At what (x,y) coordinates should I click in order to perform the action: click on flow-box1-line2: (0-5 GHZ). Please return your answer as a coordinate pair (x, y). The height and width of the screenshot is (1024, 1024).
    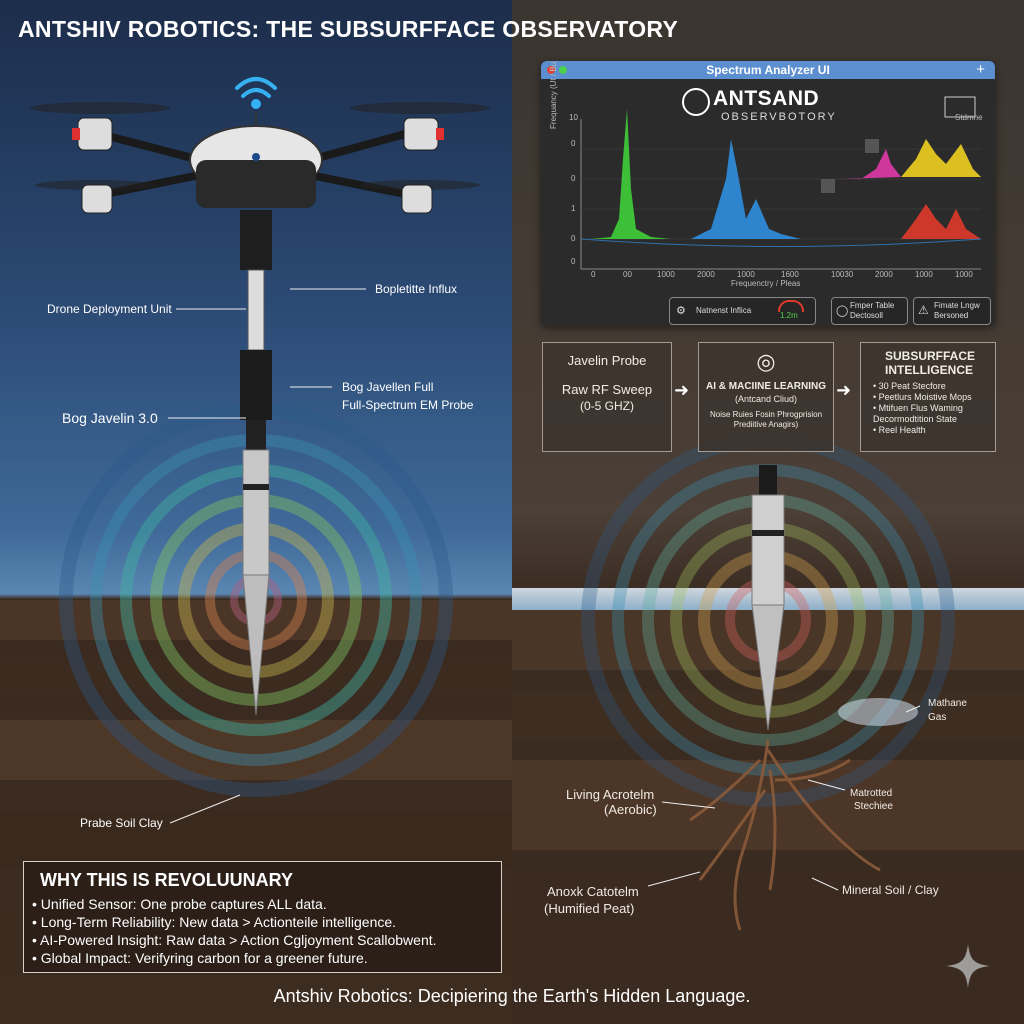
    Looking at the image, I should click on (607, 406).